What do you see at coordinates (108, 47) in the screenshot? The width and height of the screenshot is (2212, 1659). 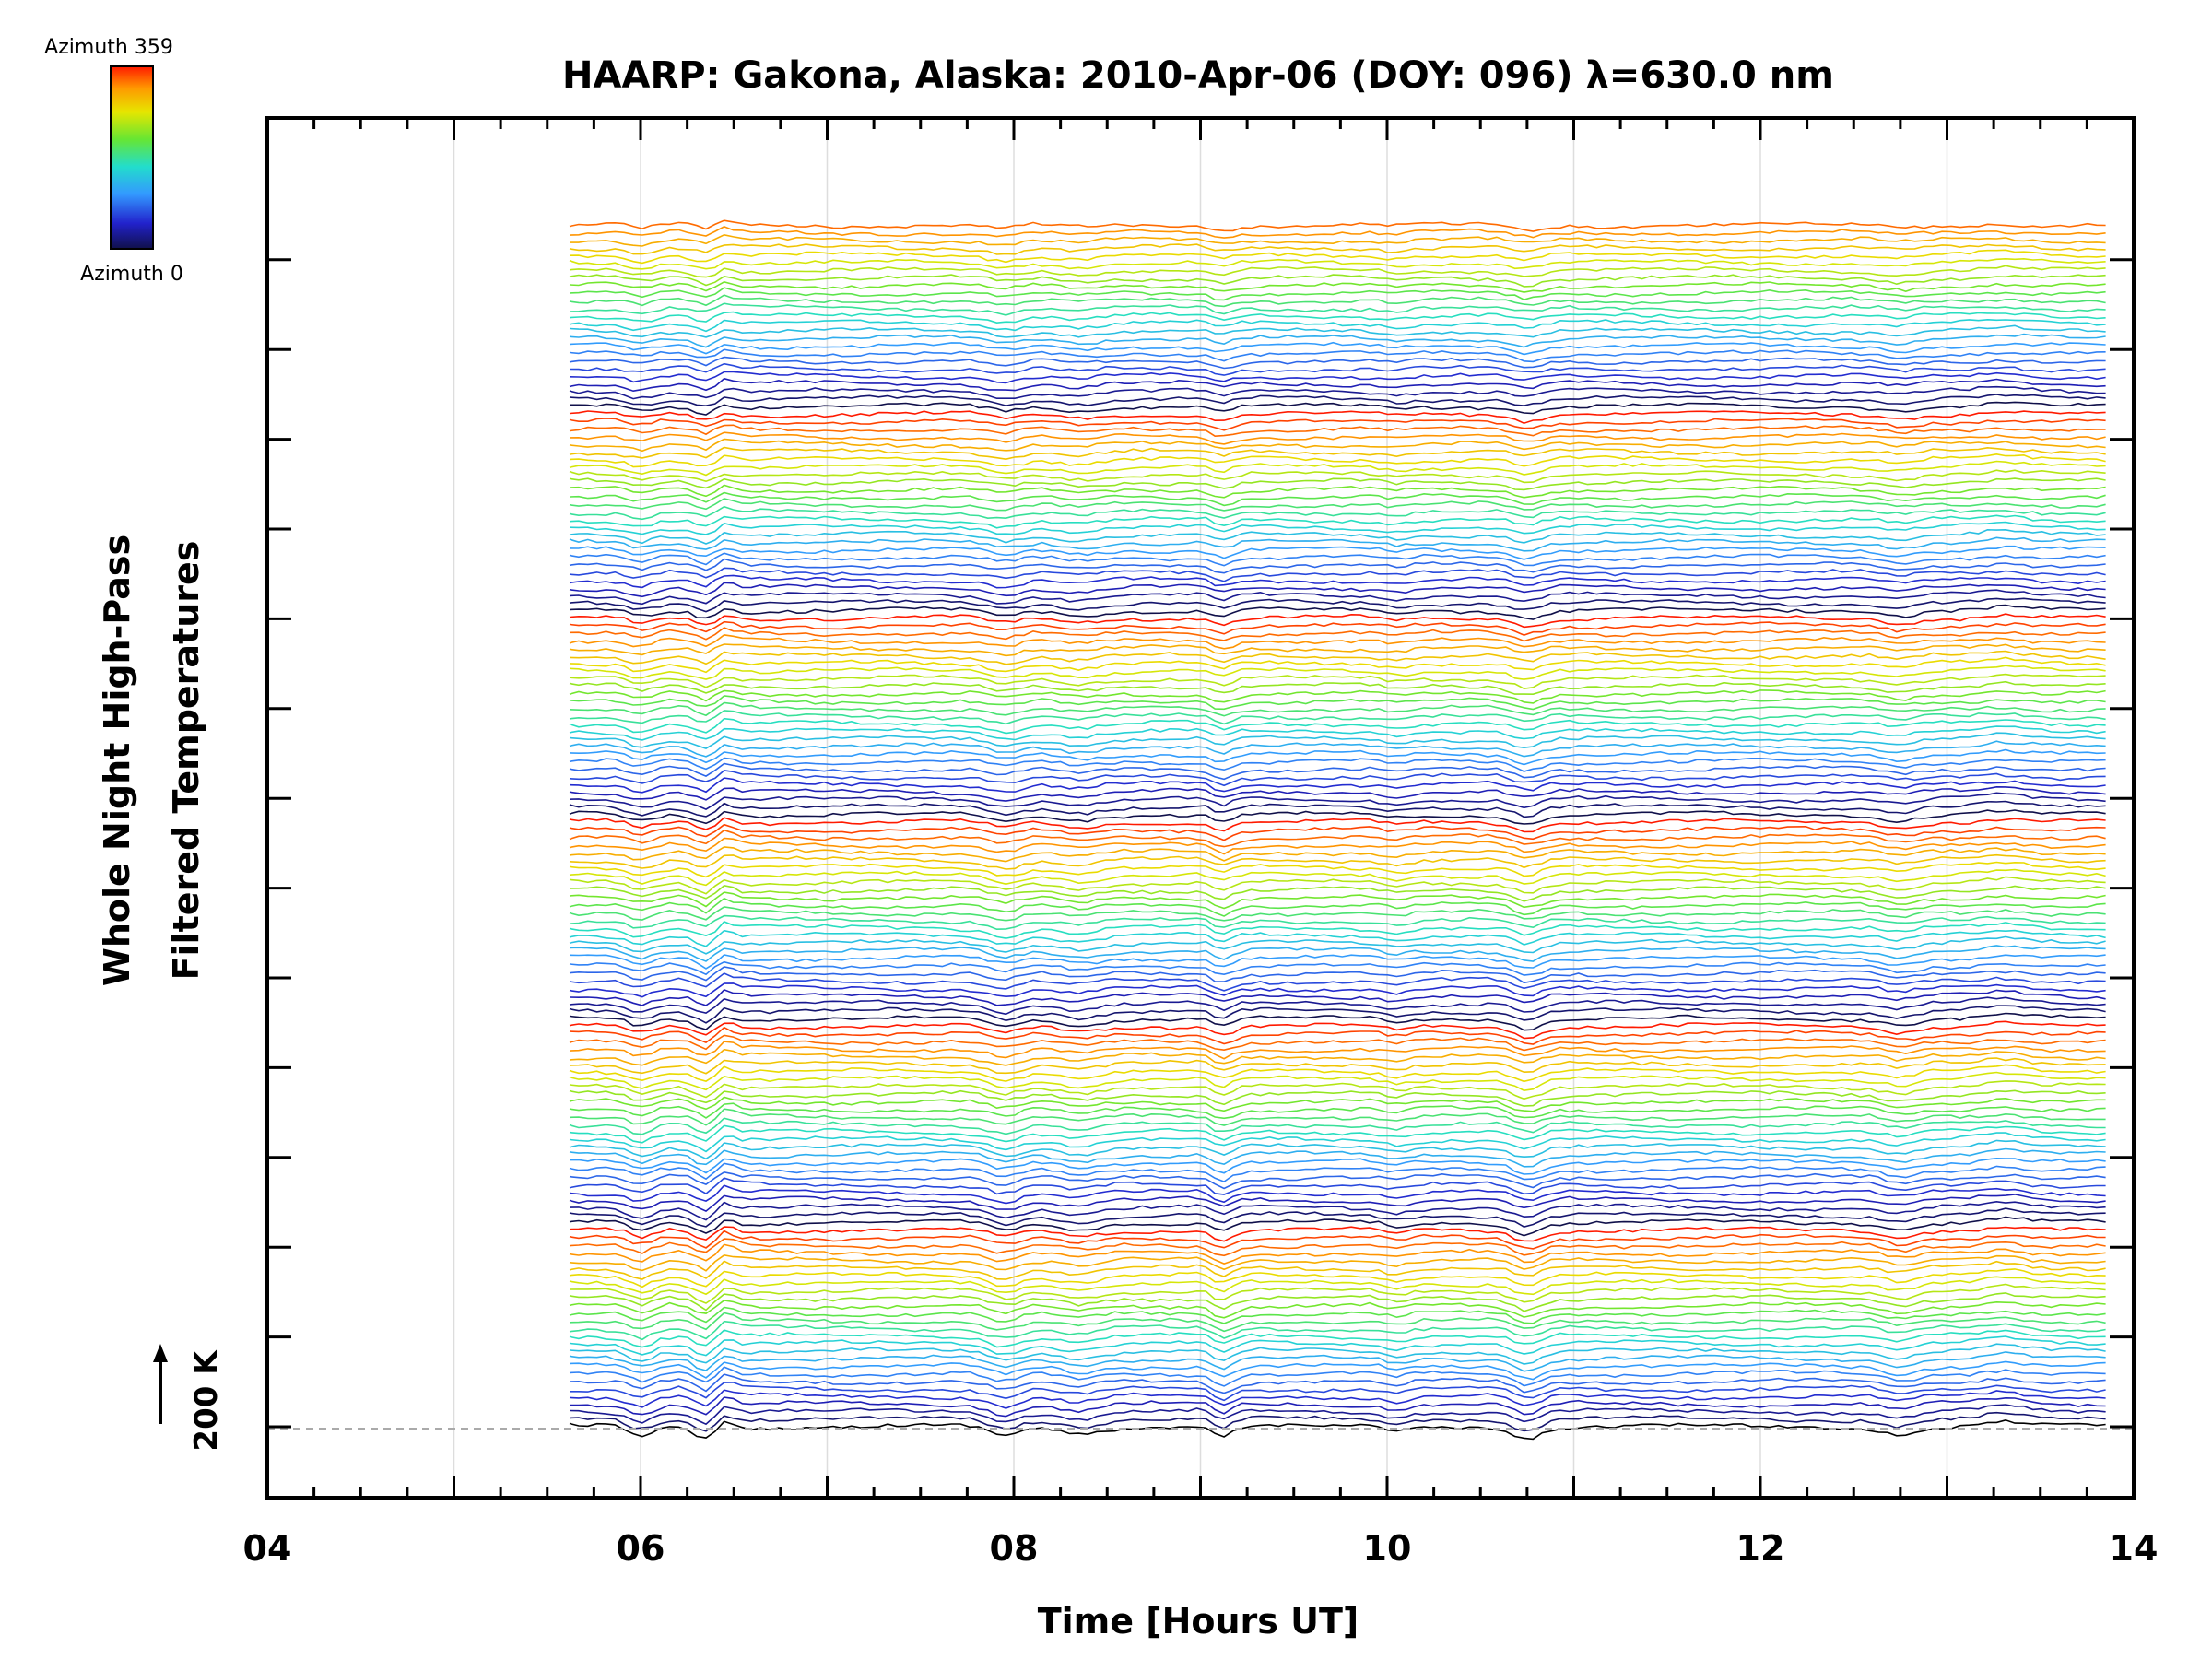 I see `colorbar-top-label: Azimuth 359` at bounding box center [108, 47].